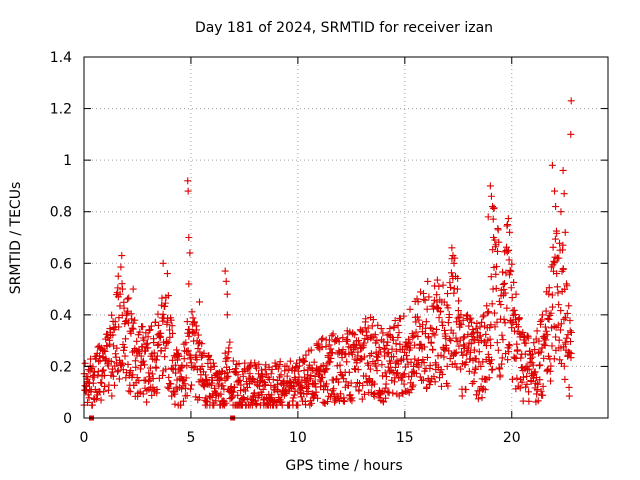 The height and width of the screenshot is (480, 640). What do you see at coordinates (405, 438) in the screenshot?
I see `x-tick-label: 15` at bounding box center [405, 438].